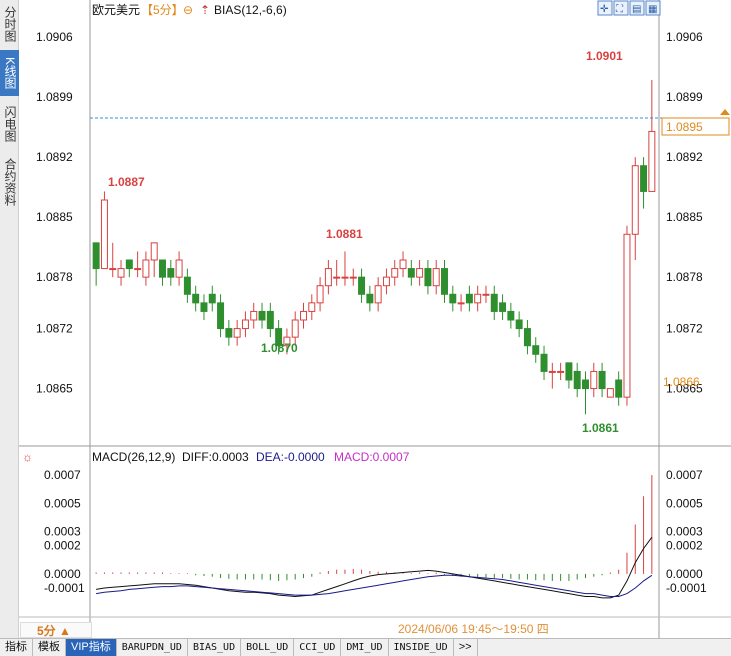 The height and width of the screenshot is (656, 731). I want to click on price-tick-right: 1.0878, so click(684, 277).